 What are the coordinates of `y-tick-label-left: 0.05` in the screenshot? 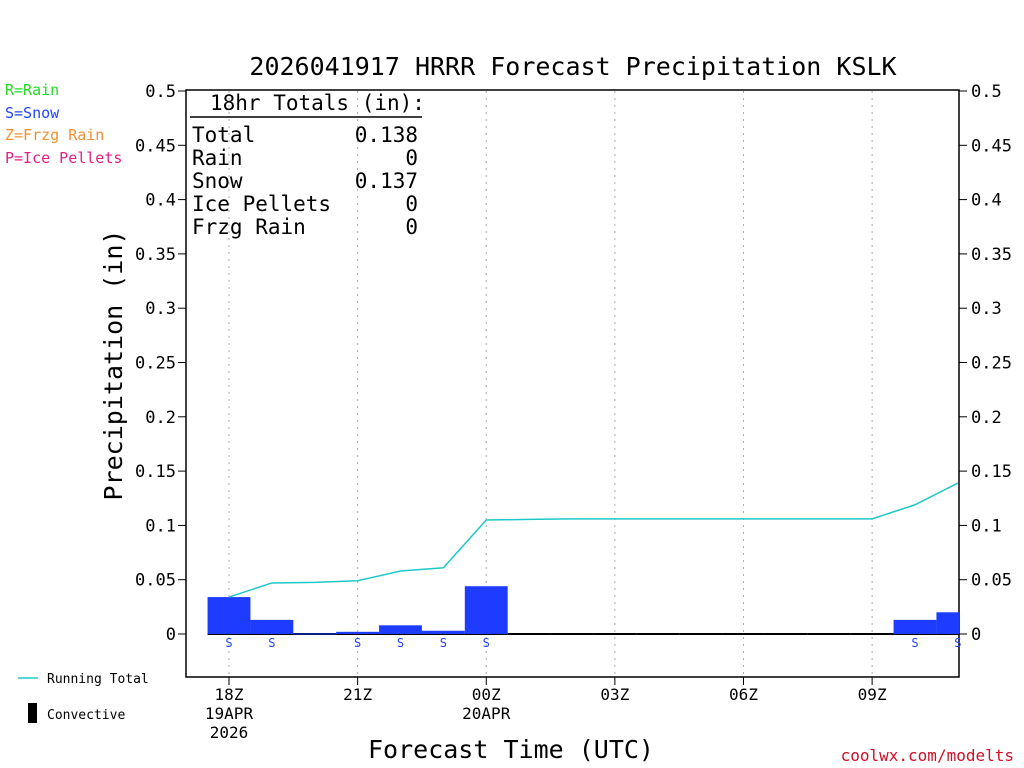 It's located at (155, 581).